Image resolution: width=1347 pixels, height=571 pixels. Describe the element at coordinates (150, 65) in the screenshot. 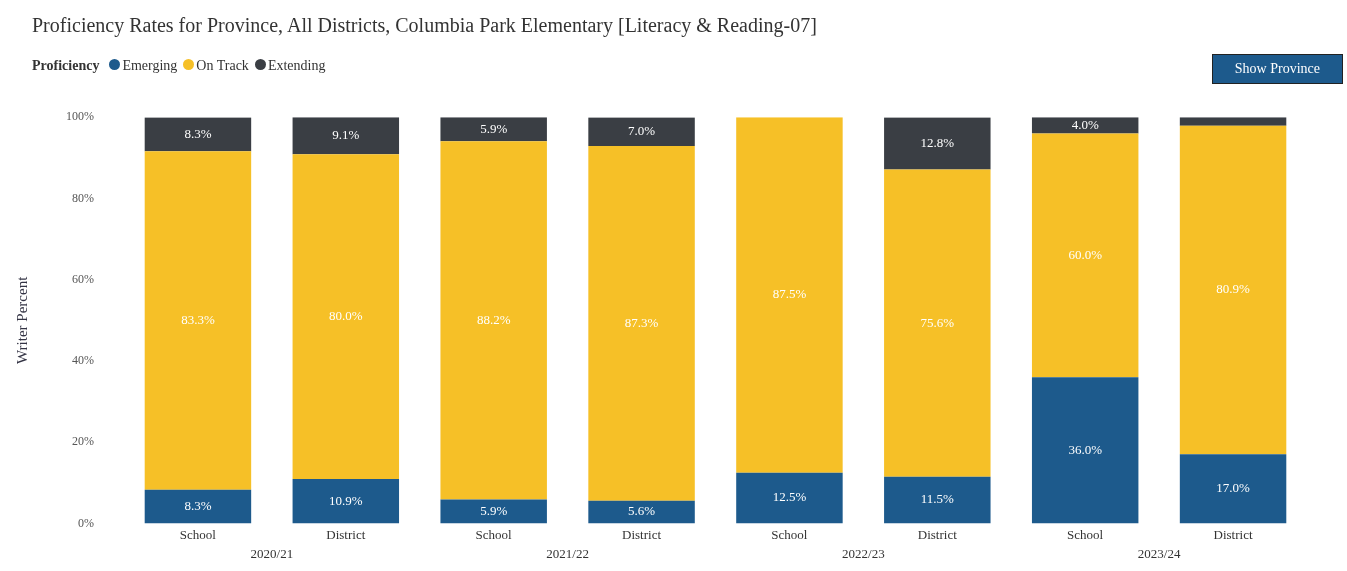

I see `legend-label: Emerging` at that location.